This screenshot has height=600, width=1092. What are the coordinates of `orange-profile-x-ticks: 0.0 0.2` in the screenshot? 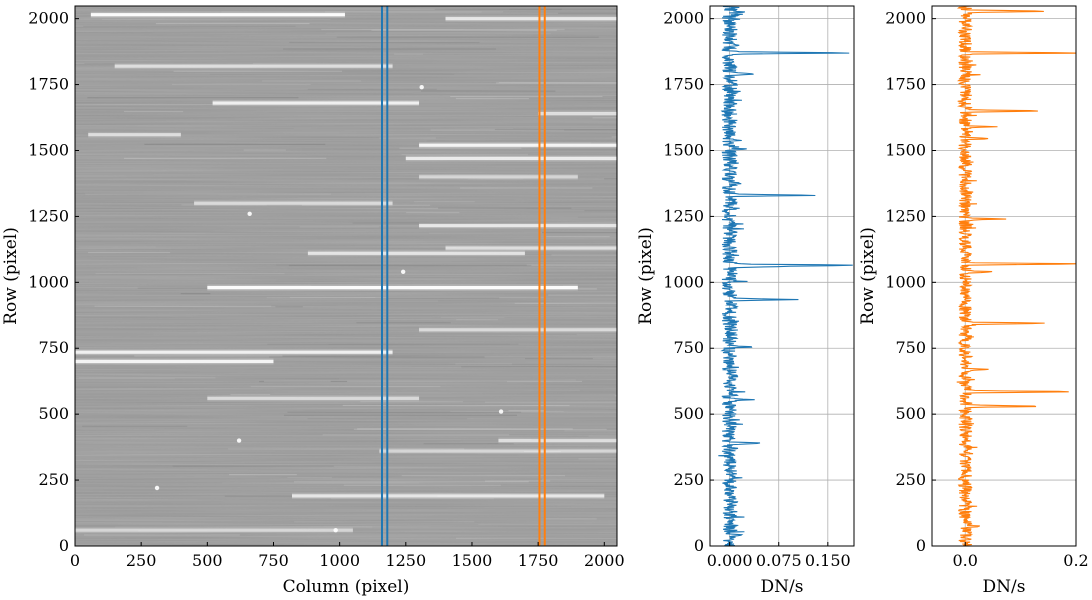 It's located at (1021, 556).